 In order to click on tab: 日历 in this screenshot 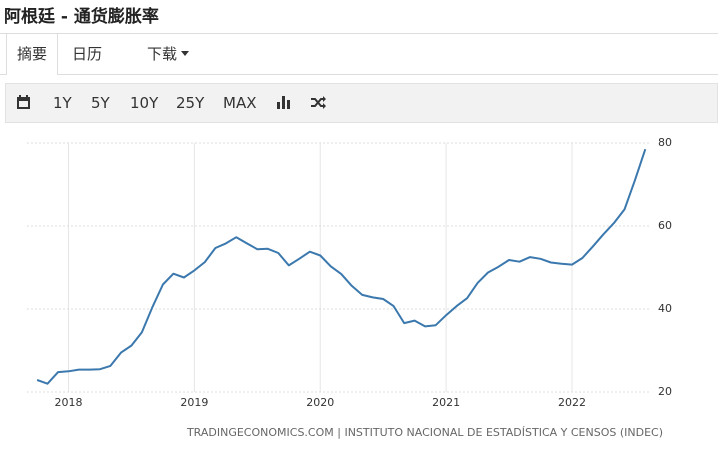, I will do `click(87, 54)`.